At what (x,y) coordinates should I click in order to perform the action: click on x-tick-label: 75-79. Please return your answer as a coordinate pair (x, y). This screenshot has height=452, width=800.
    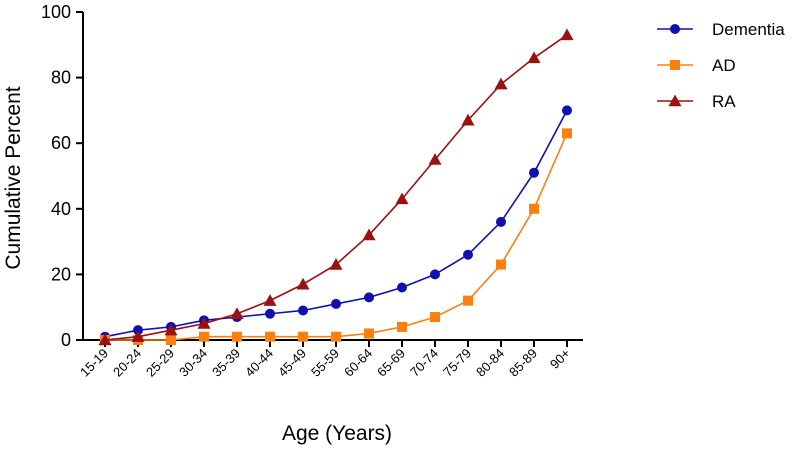
    Looking at the image, I should click on (457, 363).